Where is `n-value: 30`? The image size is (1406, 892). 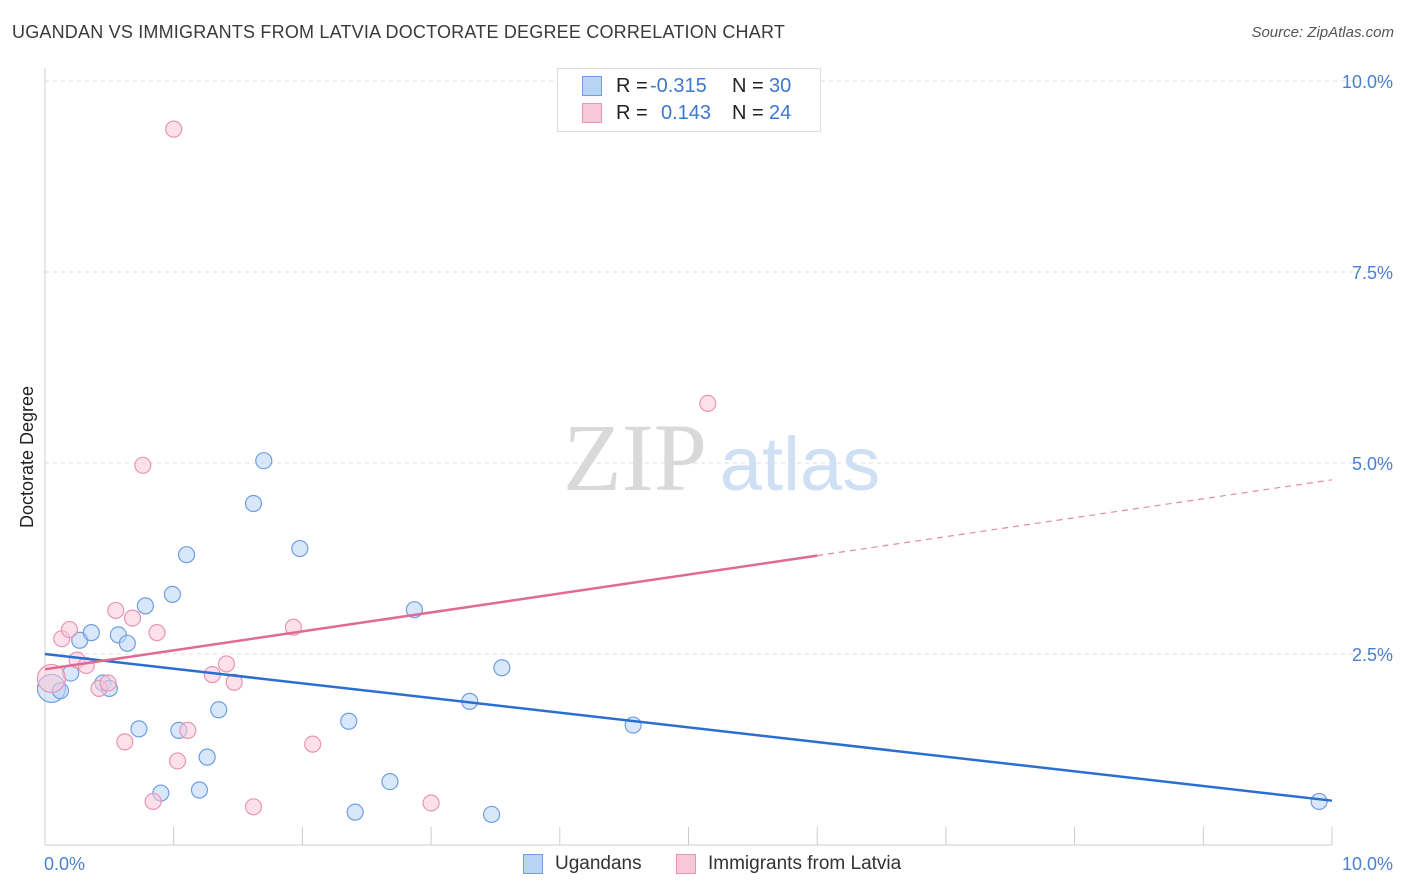 n-value: 30 is located at coordinates (780, 85).